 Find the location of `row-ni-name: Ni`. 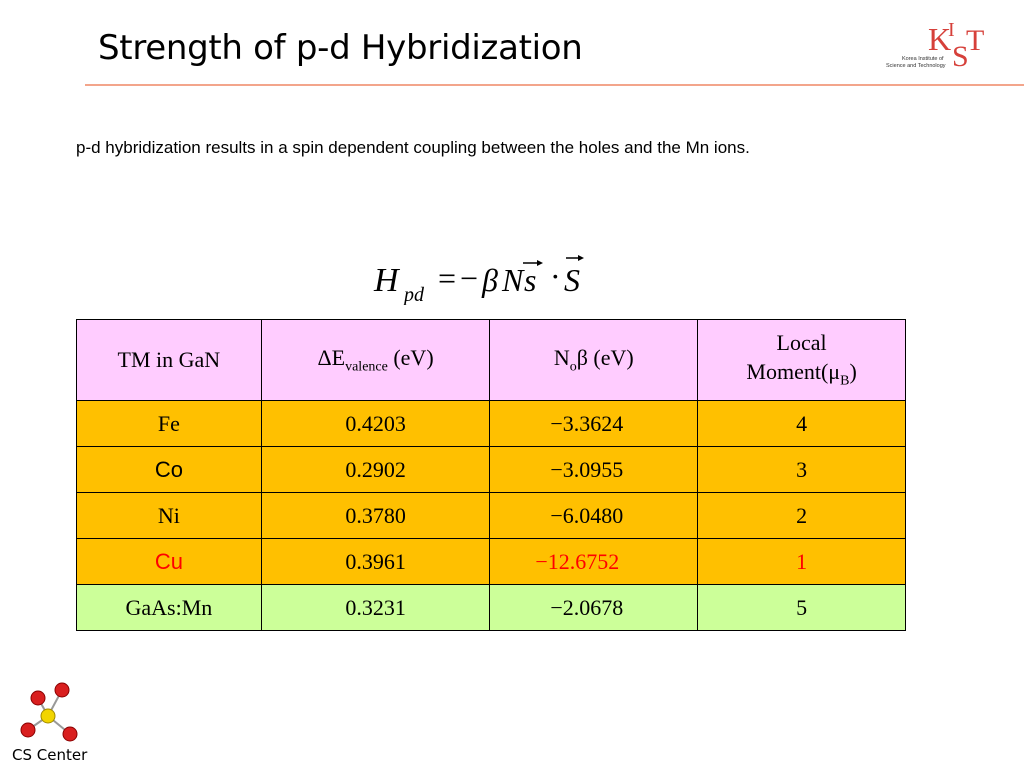

row-ni-name: Ni is located at coordinates (169, 515).